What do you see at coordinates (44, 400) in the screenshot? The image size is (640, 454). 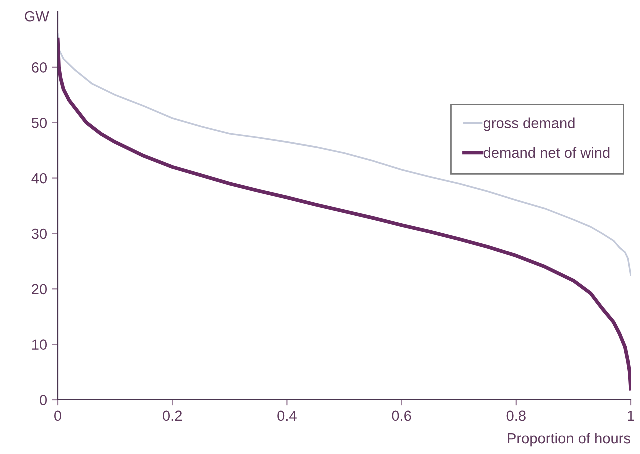 I see `y-tick-label: 0` at bounding box center [44, 400].